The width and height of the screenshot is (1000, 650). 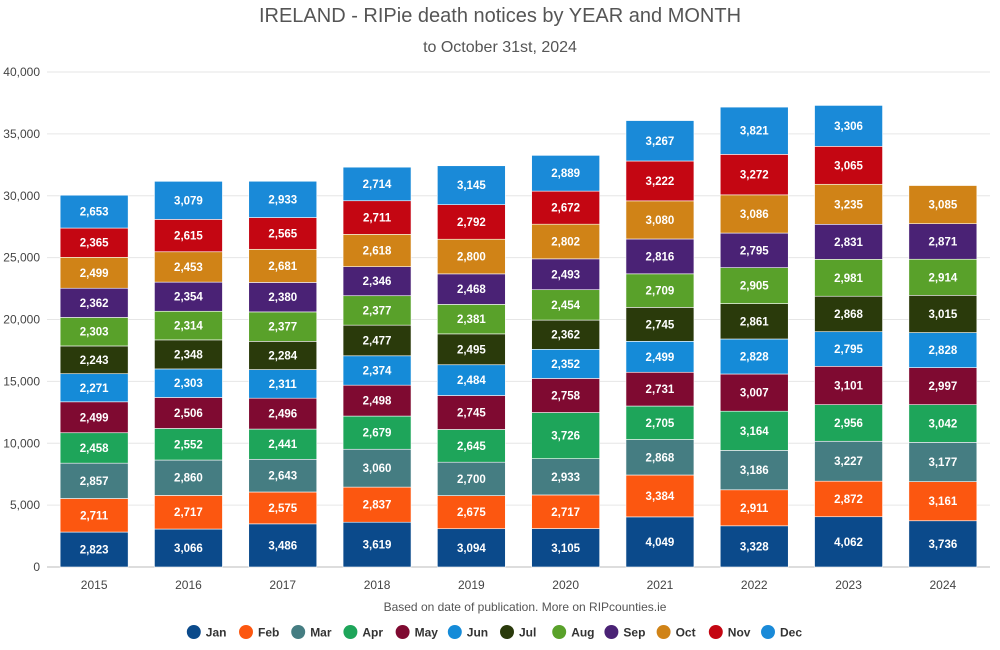 I want to click on x-axis: 2015 2016 2017 2018 2019 2020 2021 2022 2023 2024, so click(x=519, y=585).